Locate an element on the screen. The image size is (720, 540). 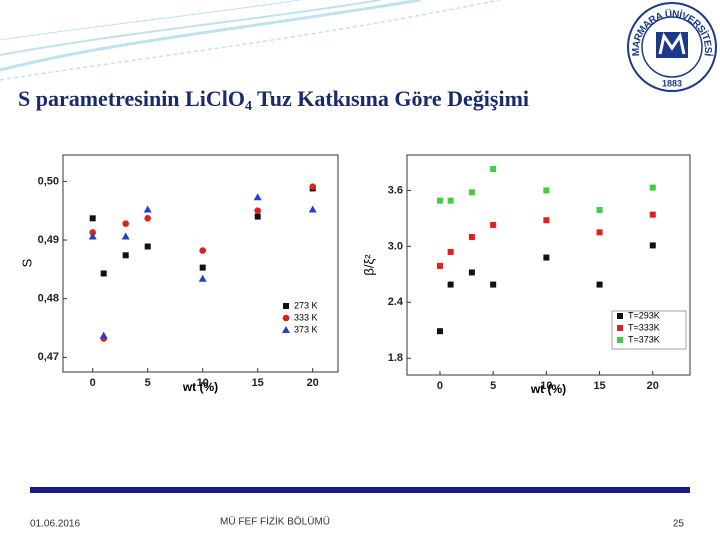
footer-bar is located at coordinates (360, 490).